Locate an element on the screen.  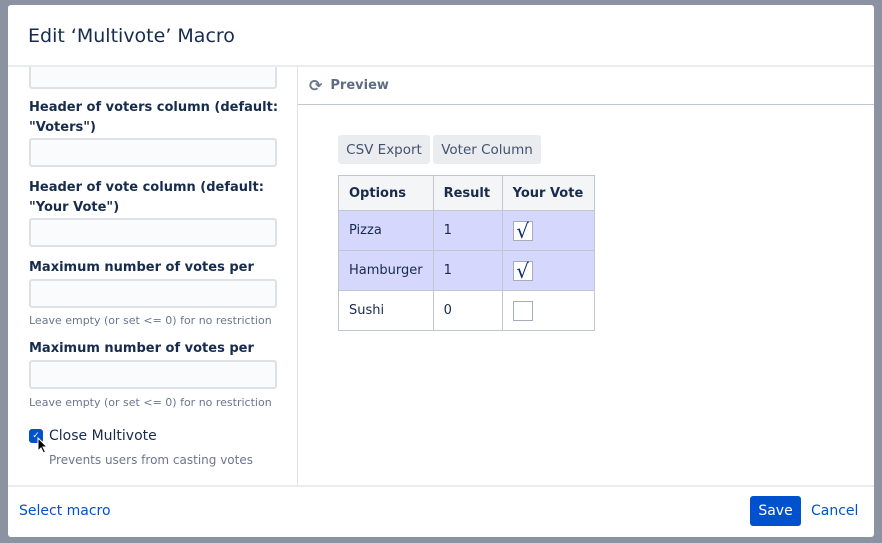
table-row: Pizza 1 √ is located at coordinates (466, 230).